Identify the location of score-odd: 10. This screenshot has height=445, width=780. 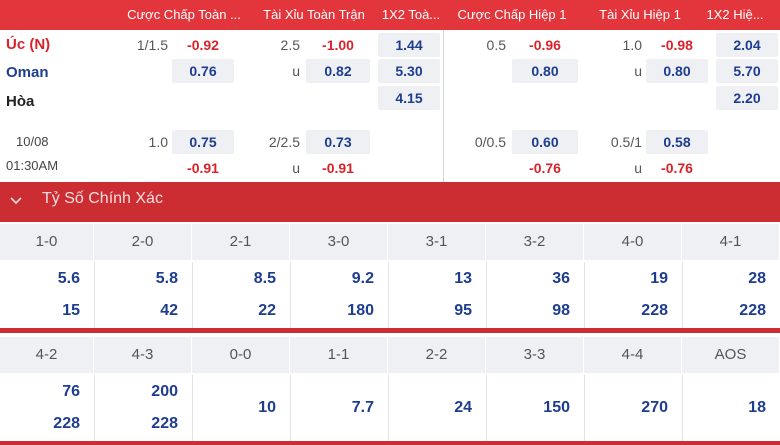
(267, 407).